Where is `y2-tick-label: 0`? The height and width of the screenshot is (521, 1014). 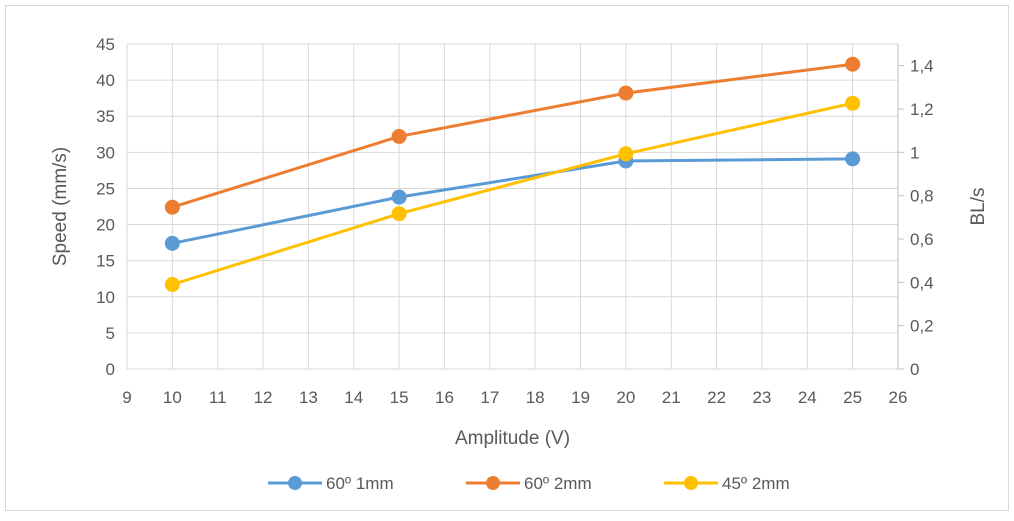 y2-tick-label: 0 is located at coordinates (914, 369).